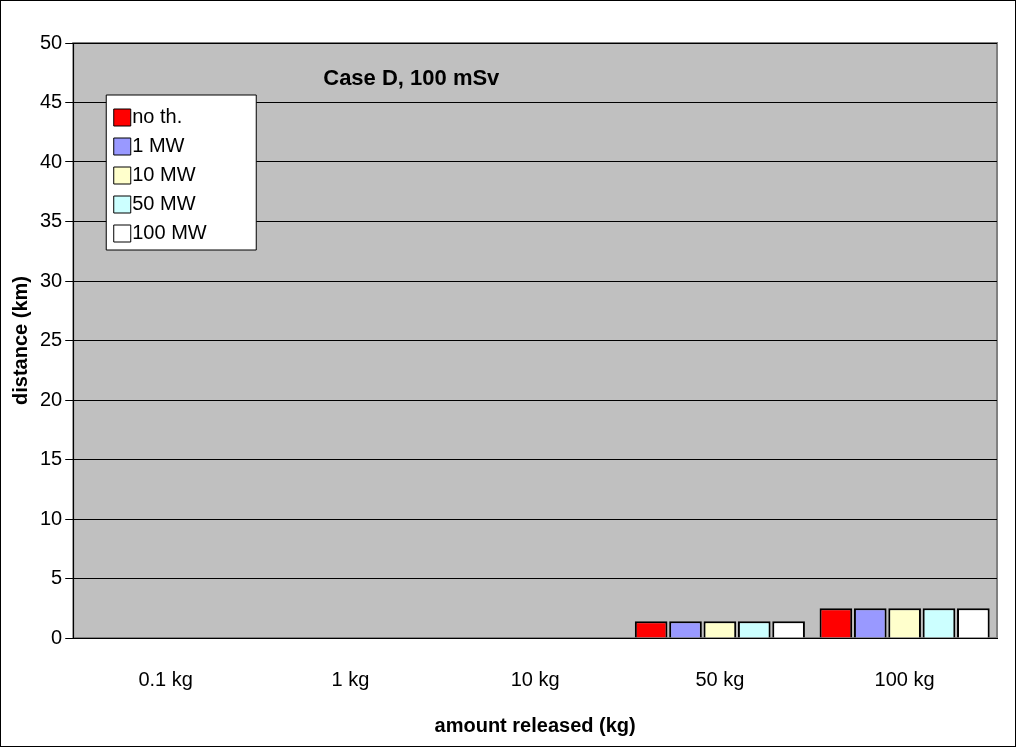 The image size is (1016, 747). I want to click on y-tick-label: 50, so click(51, 41).